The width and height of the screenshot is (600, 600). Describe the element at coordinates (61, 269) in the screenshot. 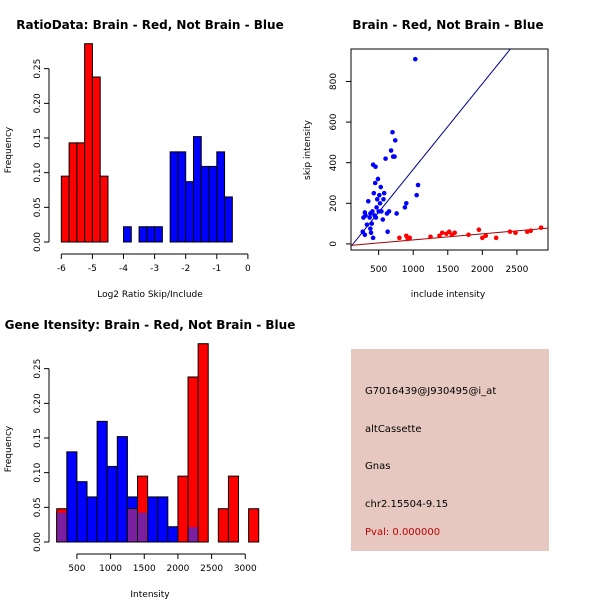

I see `x-tick-label: -6` at that location.